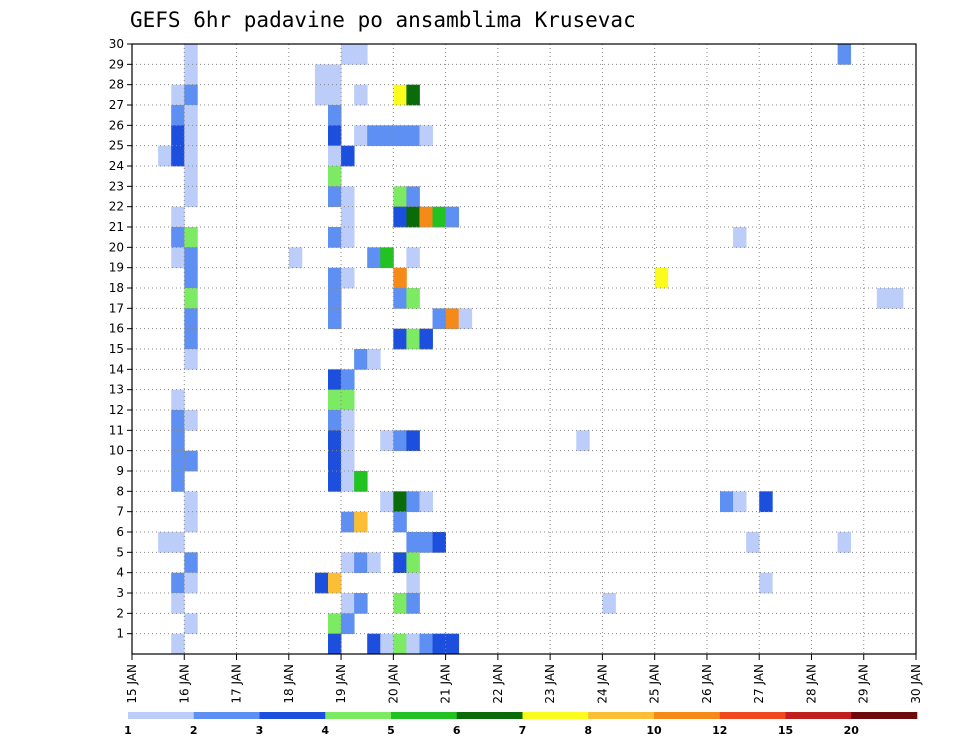 This screenshot has width=960, height=742. I want to click on x-tick-label: 22 JAN, so click(498, 684).